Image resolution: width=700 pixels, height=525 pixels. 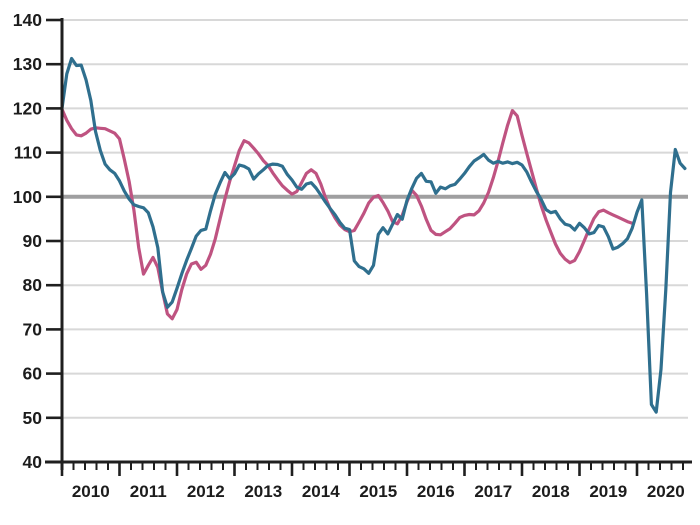 I want to click on y-tick-label: 100, so click(x=27, y=197).